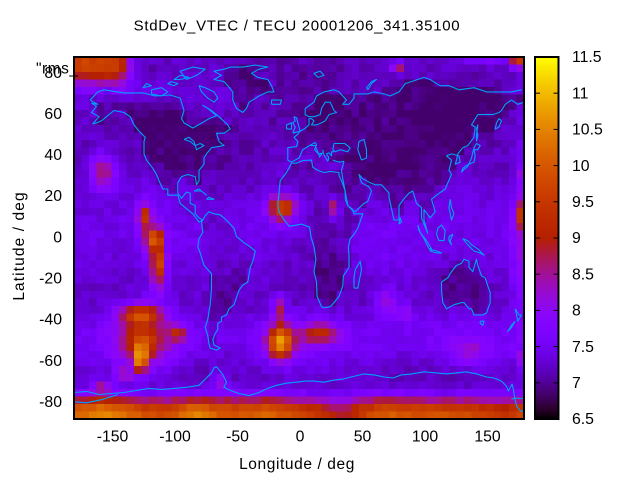 This screenshot has width=640, height=480. What do you see at coordinates (425, 436) in the screenshot?
I see `svg-text: 100` at bounding box center [425, 436].